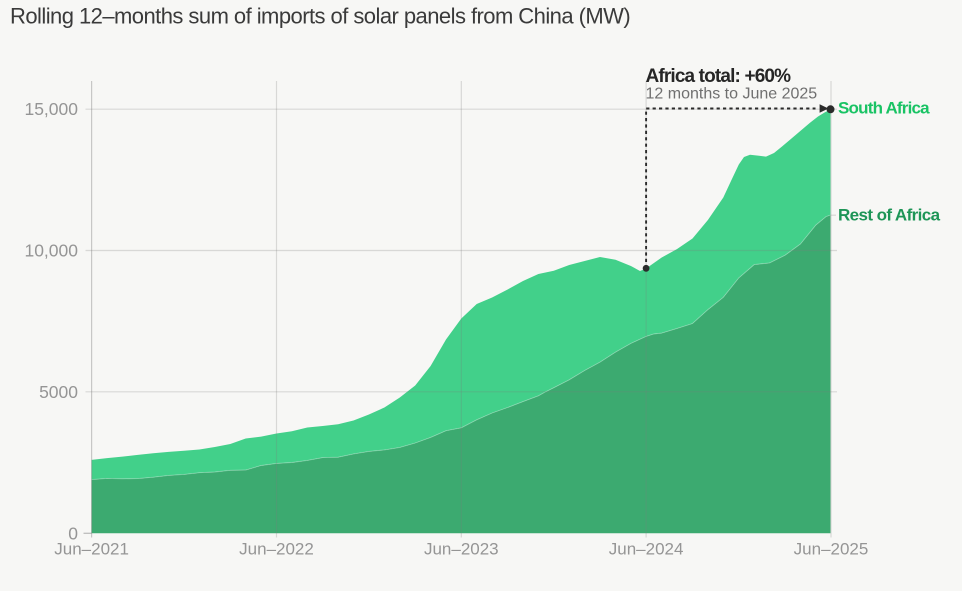  What do you see at coordinates (831, 549) in the screenshot?
I see `svg-text: Jun–2025` at bounding box center [831, 549].